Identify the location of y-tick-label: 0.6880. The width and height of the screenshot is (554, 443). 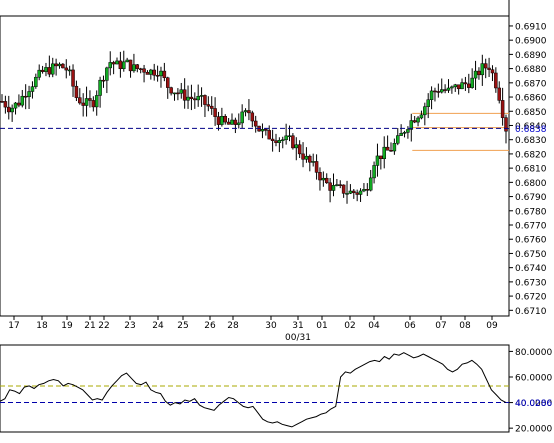
(531, 70).